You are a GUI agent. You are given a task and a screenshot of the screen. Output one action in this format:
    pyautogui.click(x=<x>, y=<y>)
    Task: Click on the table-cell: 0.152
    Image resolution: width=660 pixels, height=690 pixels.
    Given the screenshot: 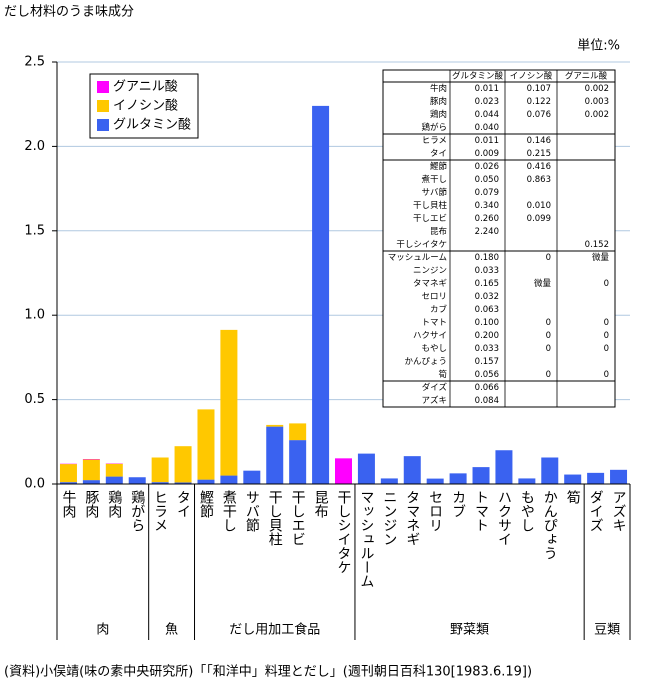 What is the action you would take?
    pyautogui.click(x=597, y=245)
    